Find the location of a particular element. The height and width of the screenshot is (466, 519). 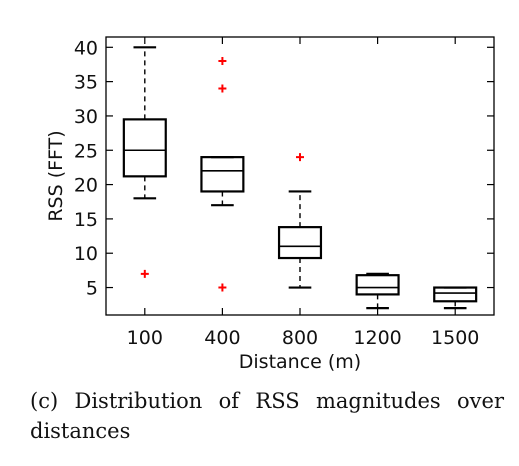

y-tick-label: 25 is located at coordinates (86, 151).